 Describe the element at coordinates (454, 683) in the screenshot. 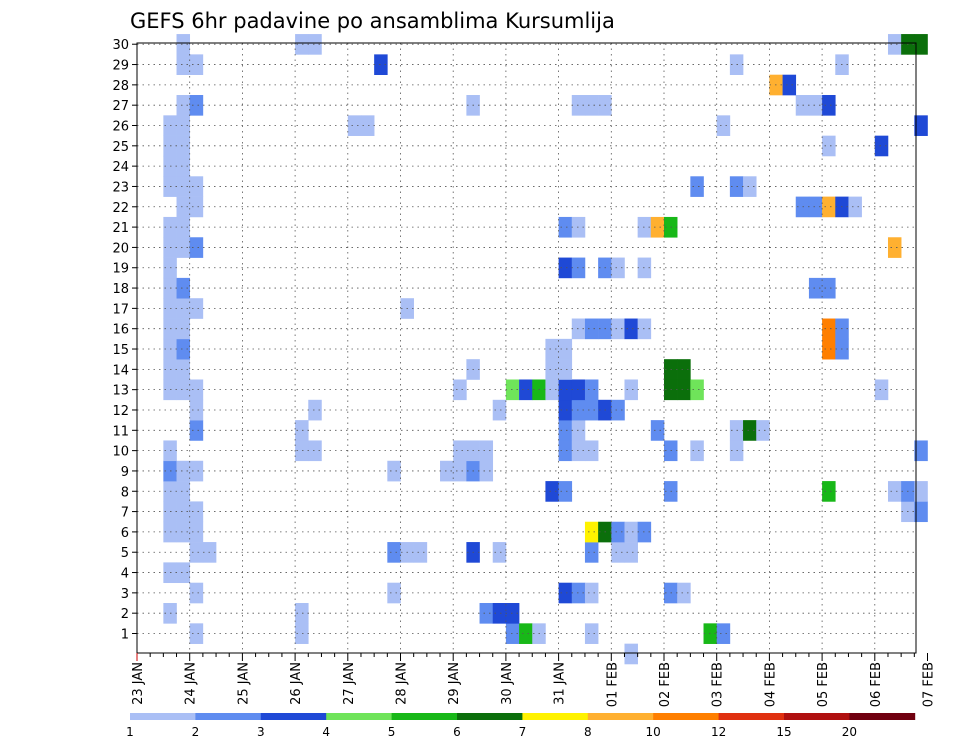

I see `x-tick-label: 29 JAN` at that location.